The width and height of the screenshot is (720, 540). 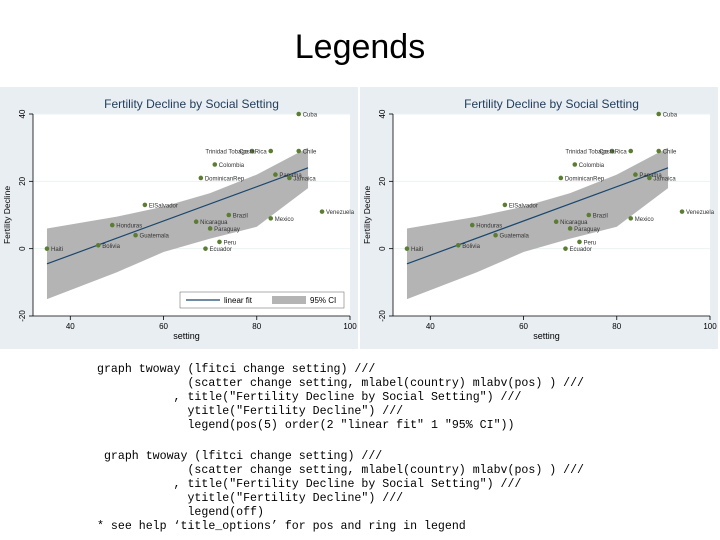 I want to click on legend-label: 95% CI, so click(x=323, y=300).